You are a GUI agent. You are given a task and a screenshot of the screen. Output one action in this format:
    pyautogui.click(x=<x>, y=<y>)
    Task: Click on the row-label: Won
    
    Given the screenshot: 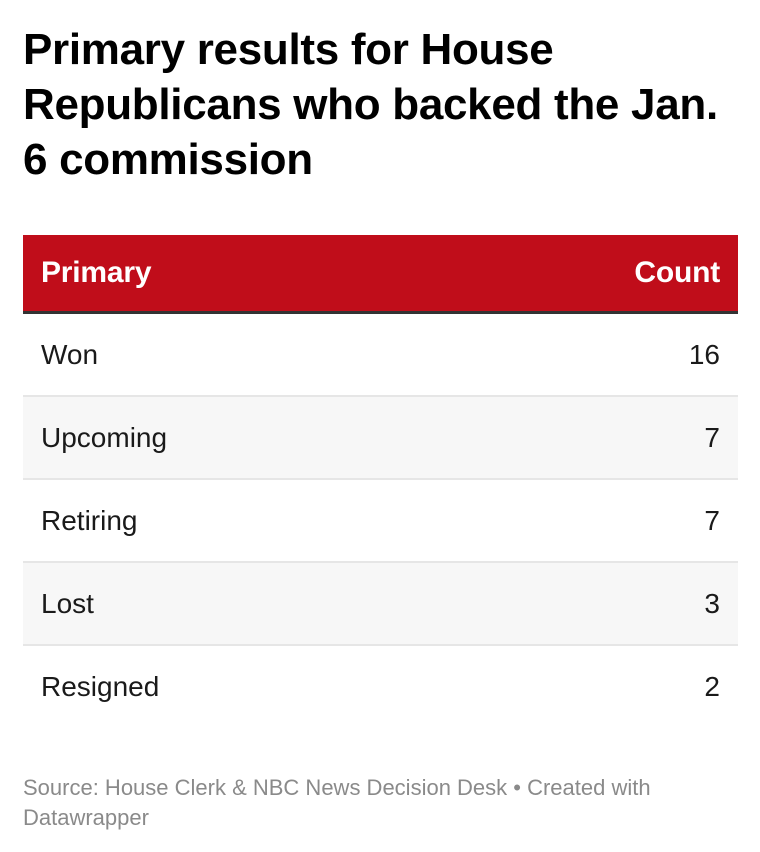 What is the action you would take?
    pyautogui.click(x=202, y=354)
    